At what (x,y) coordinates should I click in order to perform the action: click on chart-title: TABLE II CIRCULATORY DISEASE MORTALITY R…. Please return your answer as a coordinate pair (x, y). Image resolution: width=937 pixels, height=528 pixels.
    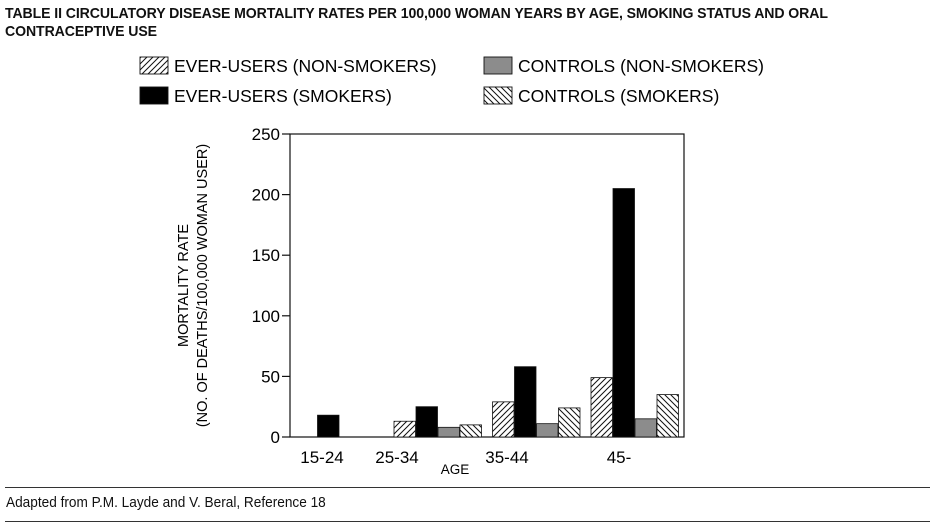
    Looking at the image, I should click on (416, 22).